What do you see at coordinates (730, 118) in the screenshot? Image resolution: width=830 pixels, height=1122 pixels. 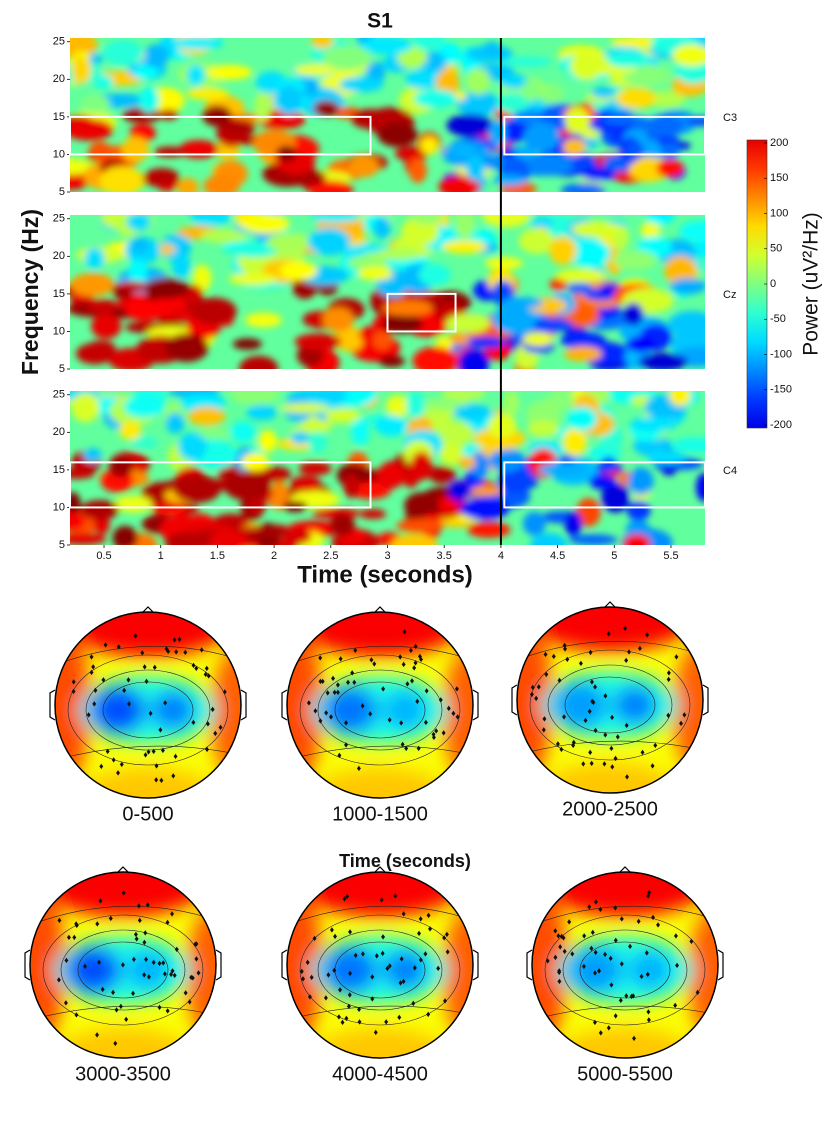 I see `panel-label: C3` at bounding box center [730, 118].